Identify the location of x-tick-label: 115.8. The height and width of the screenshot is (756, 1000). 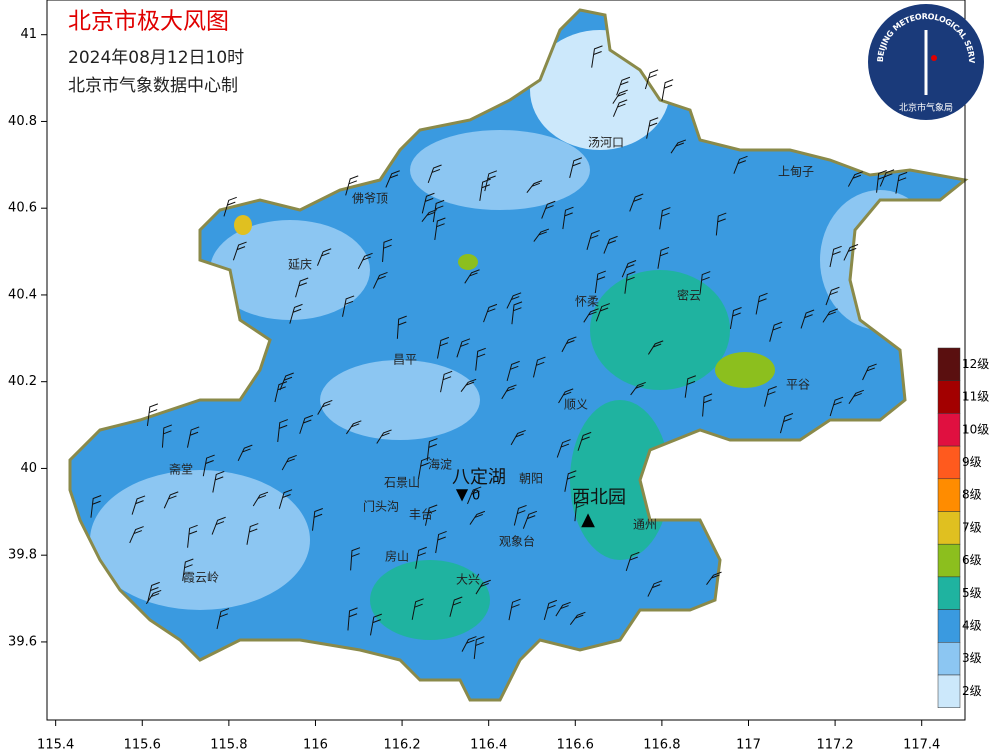
(228, 745).